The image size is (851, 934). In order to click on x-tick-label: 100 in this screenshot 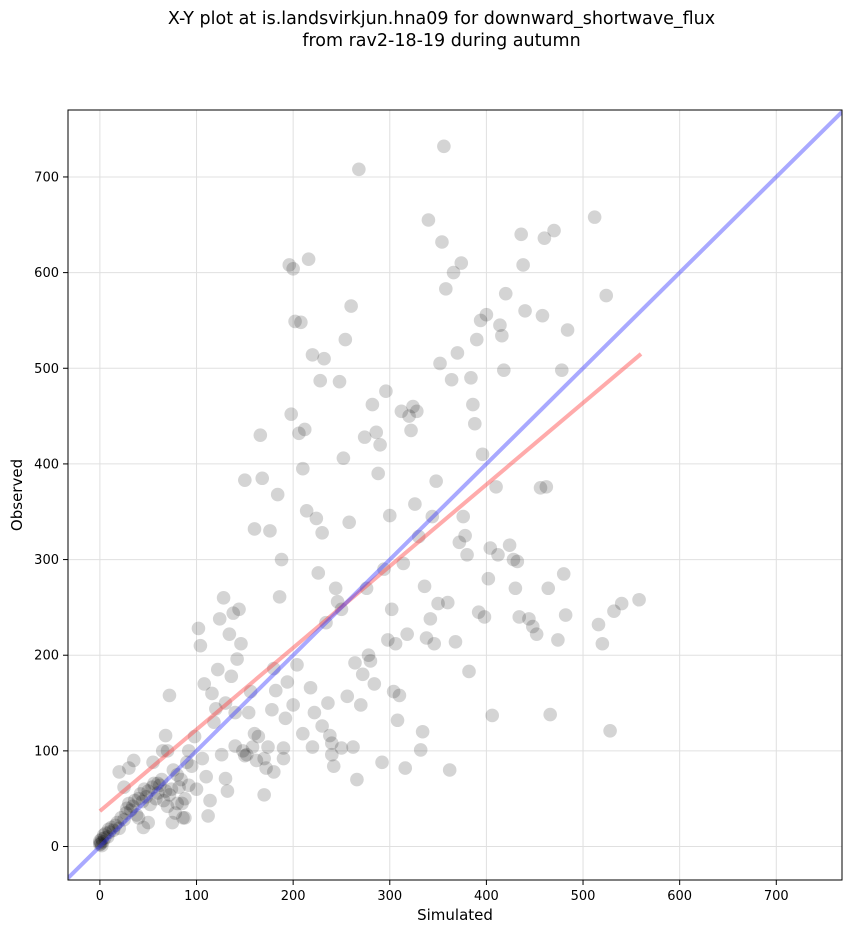, I will do `click(196, 896)`.